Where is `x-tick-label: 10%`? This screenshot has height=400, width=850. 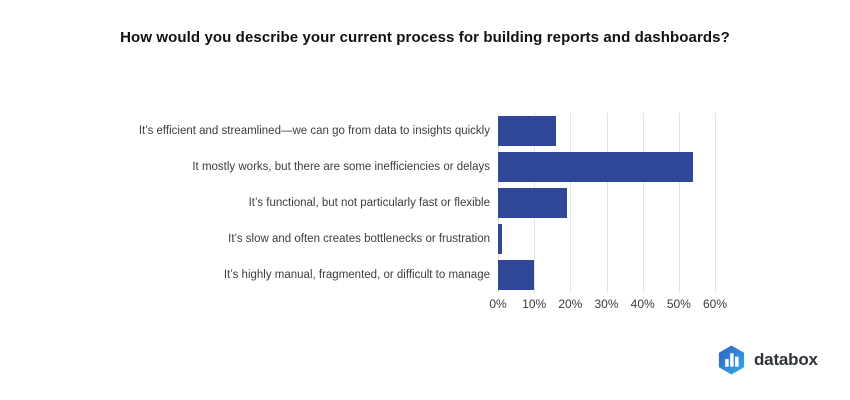
x-tick-label: 10% is located at coordinates (534, 304).